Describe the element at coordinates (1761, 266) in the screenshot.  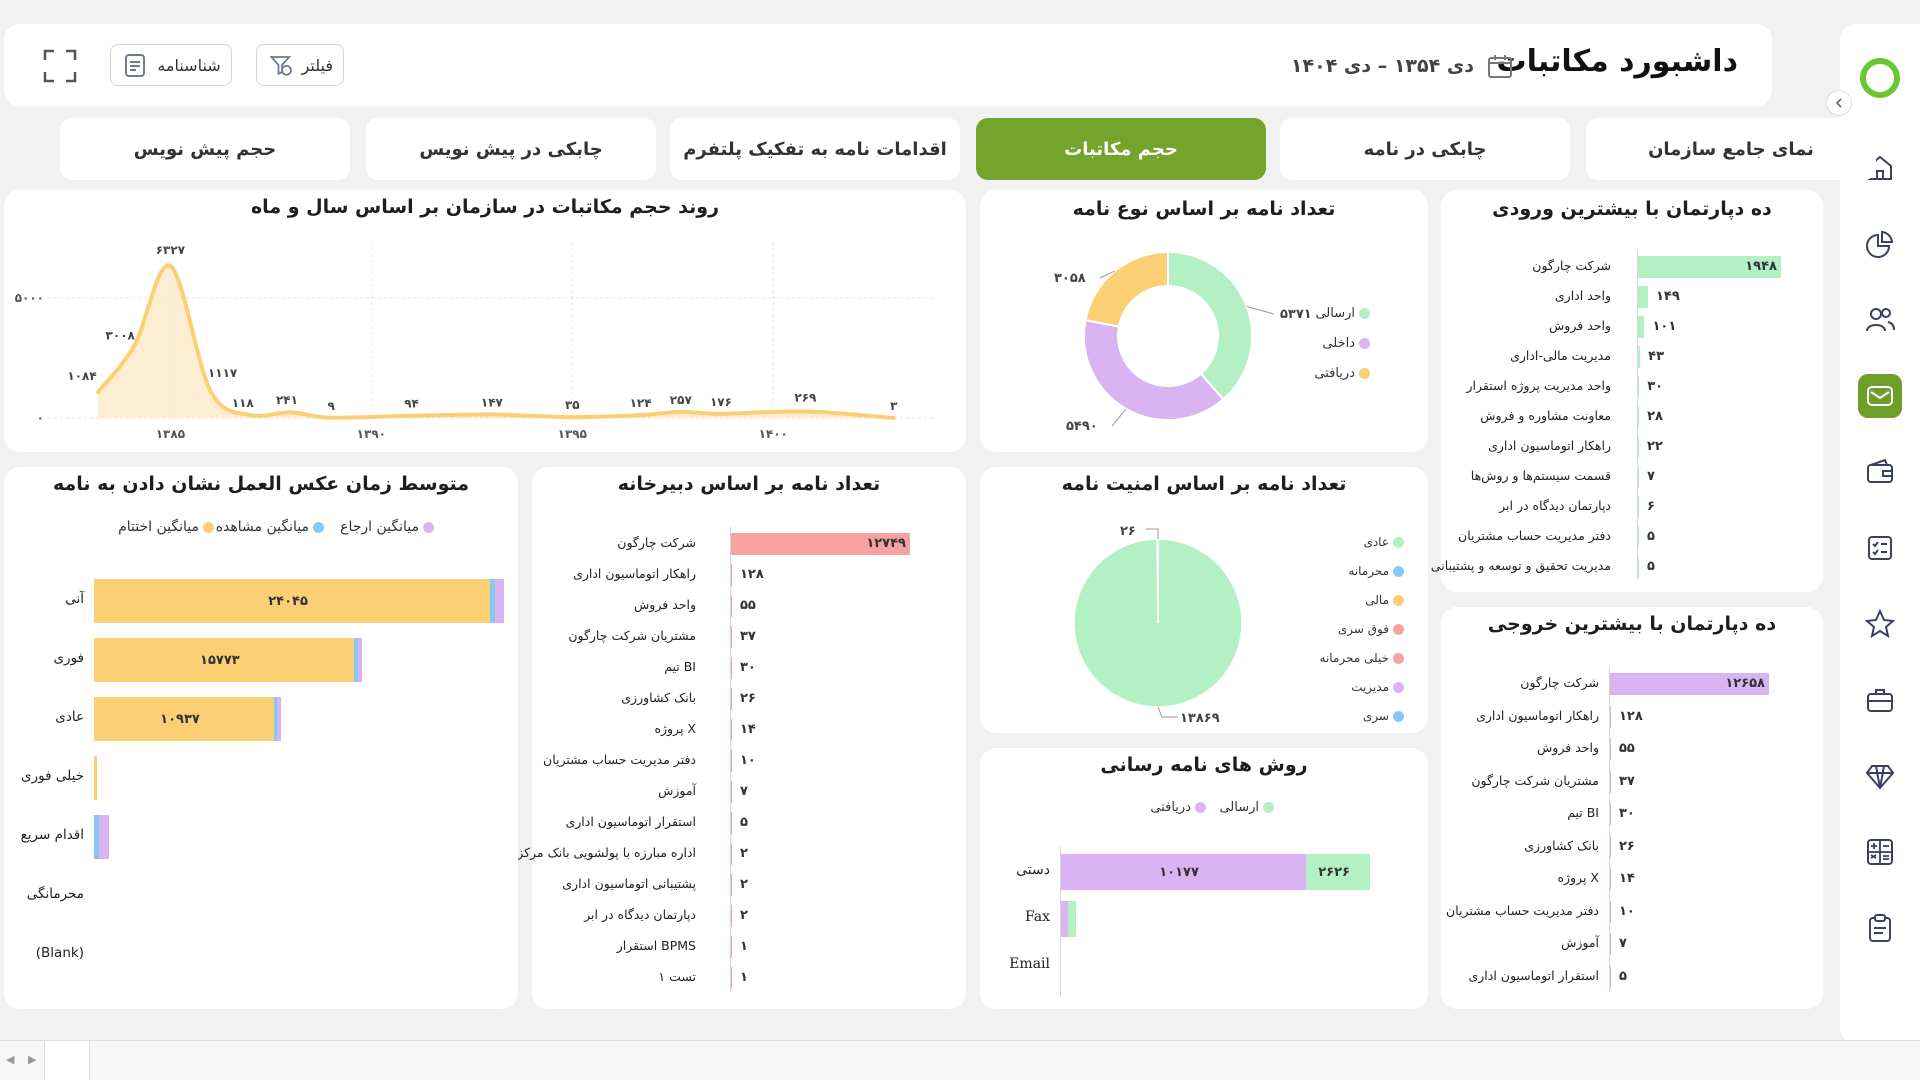
I see `bar-value: ۱۹۴۸` at that location.